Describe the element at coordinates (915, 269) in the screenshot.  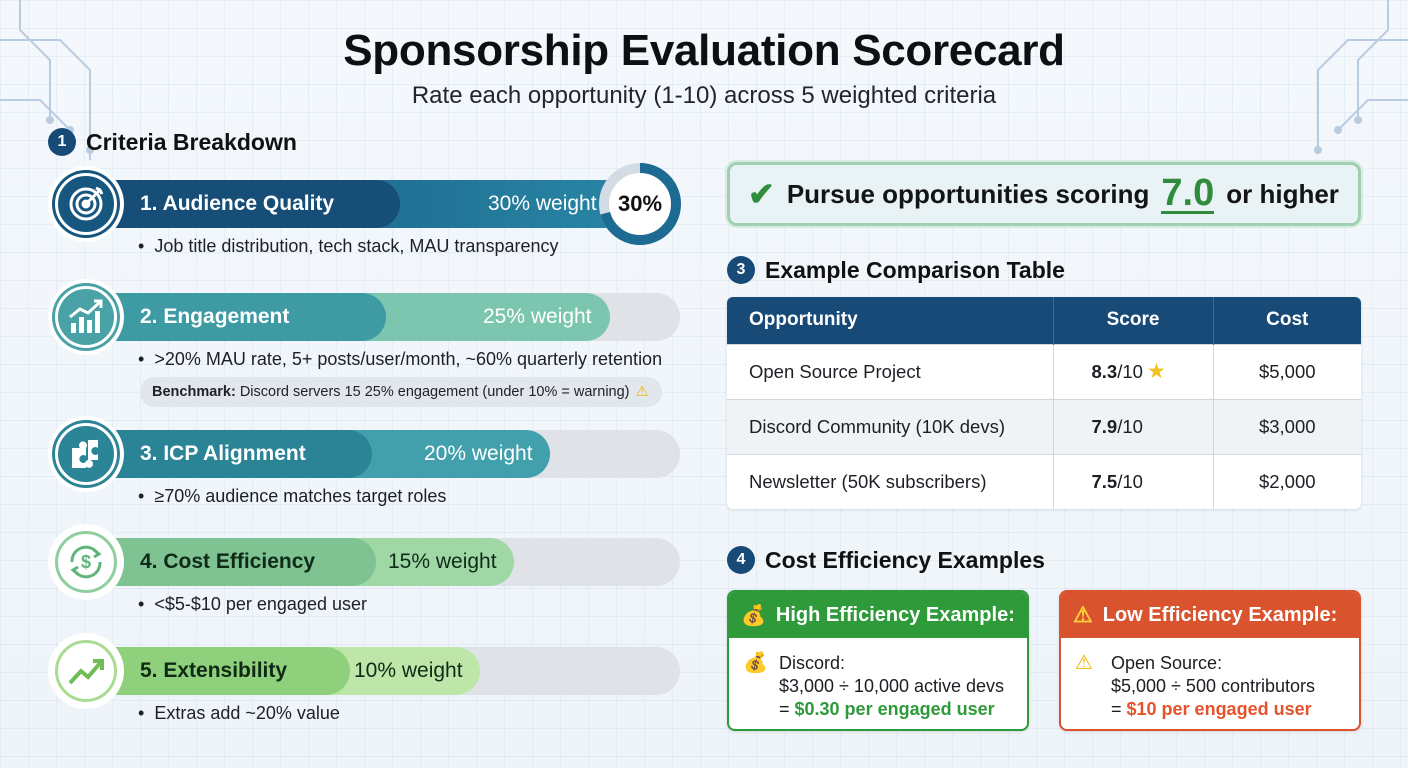
I see `section-title: Example Comparison Table` at that location.